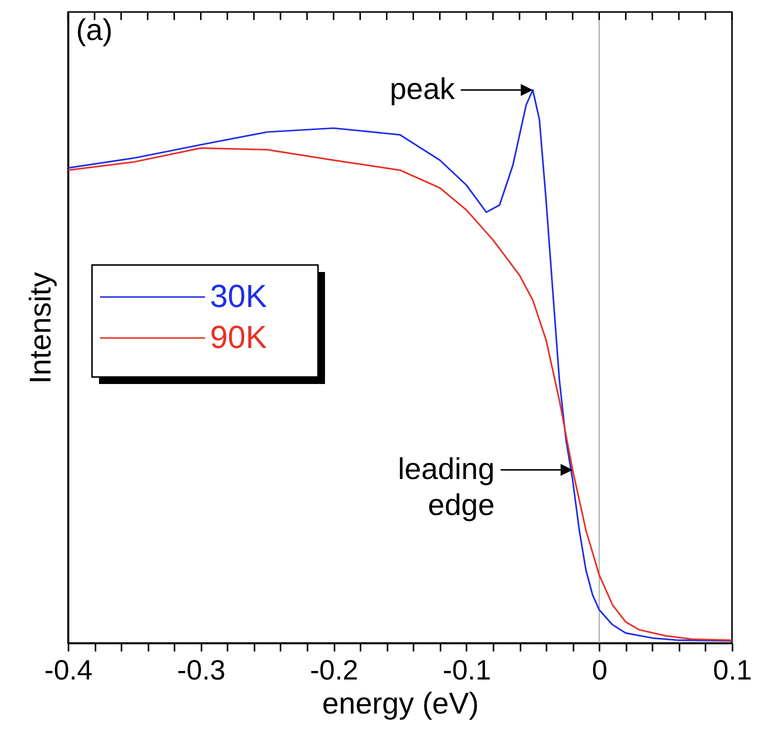  What do you see at coordinates (94, 30) in the screenshot?
I see `text: (a)` at bounding box center [94, 30].